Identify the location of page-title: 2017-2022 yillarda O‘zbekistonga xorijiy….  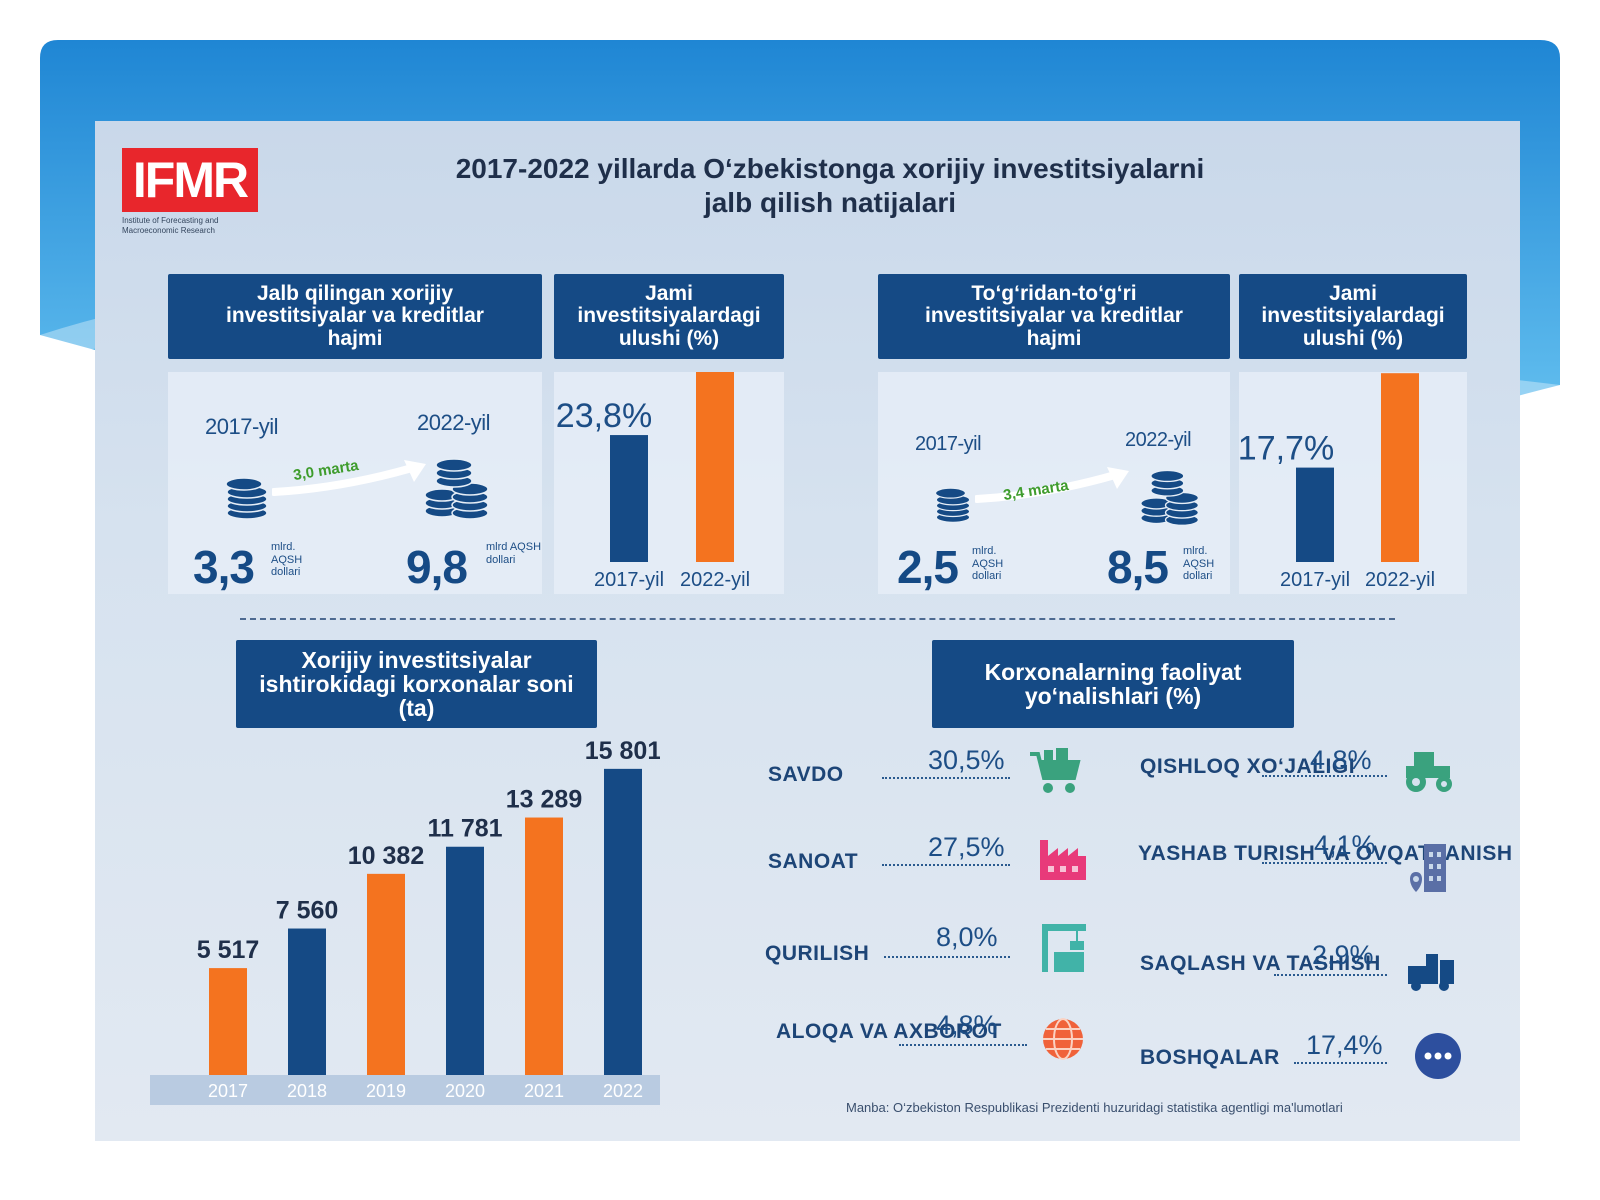
(830, 186).